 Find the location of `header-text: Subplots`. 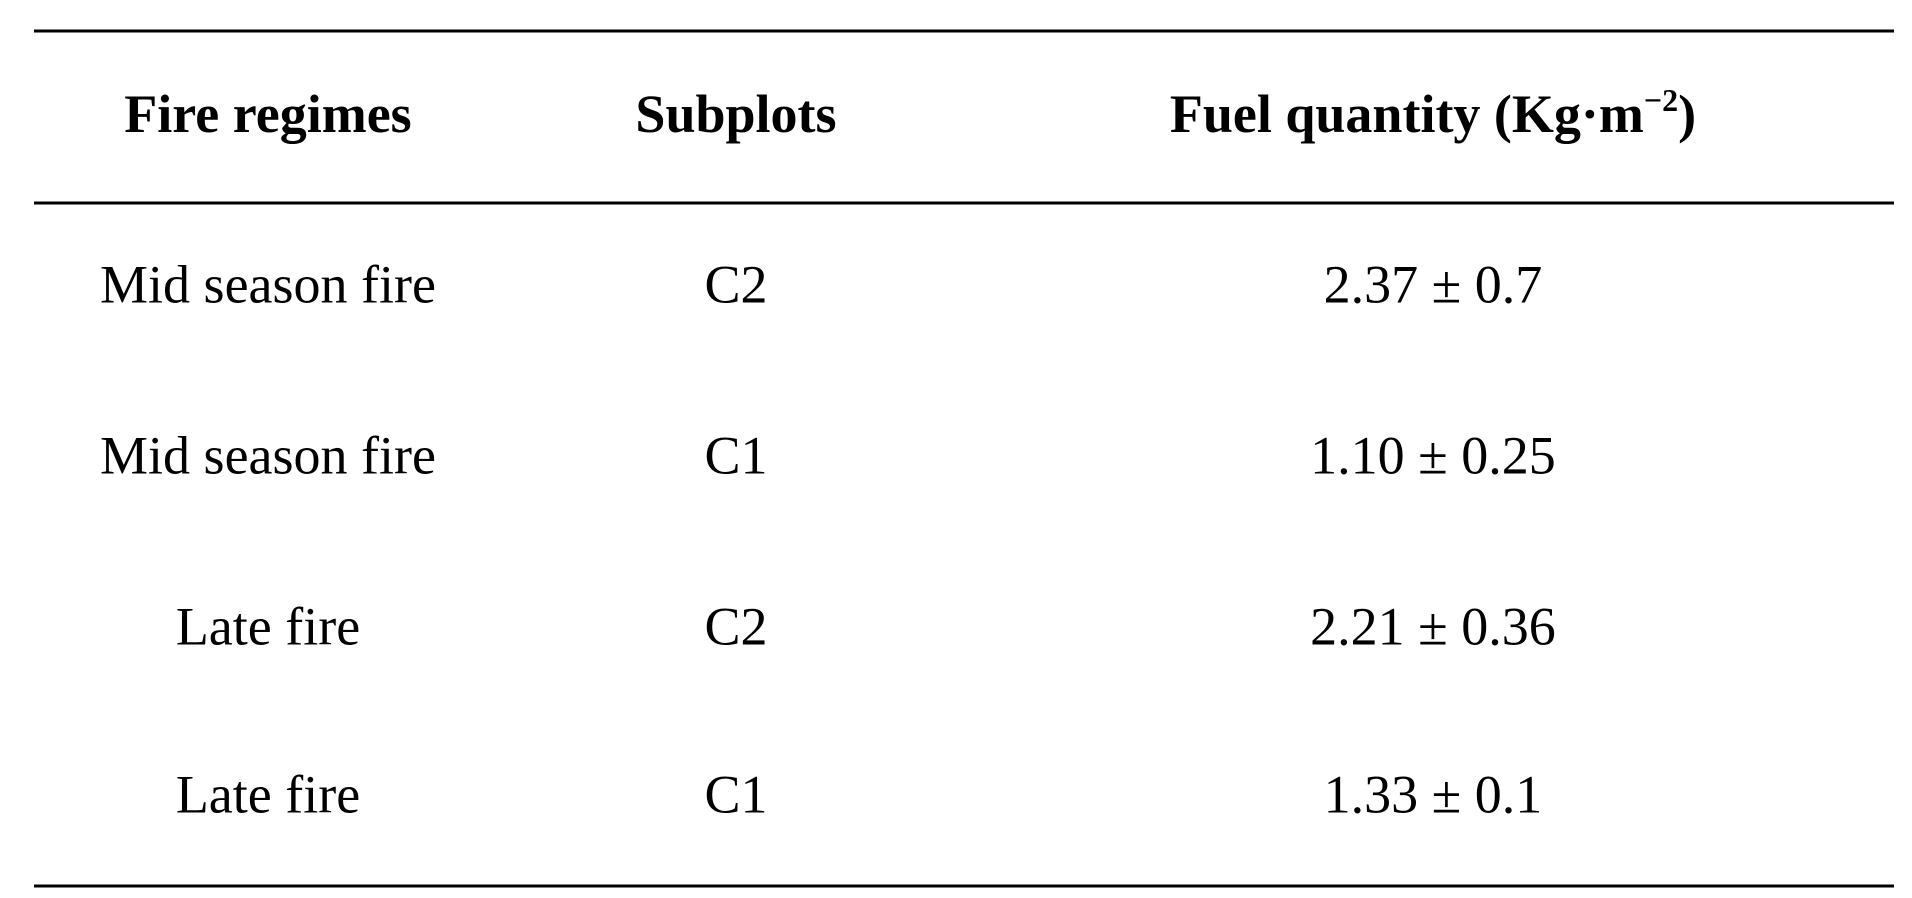

header-text: Subplots is located at coordinates (735, 114).